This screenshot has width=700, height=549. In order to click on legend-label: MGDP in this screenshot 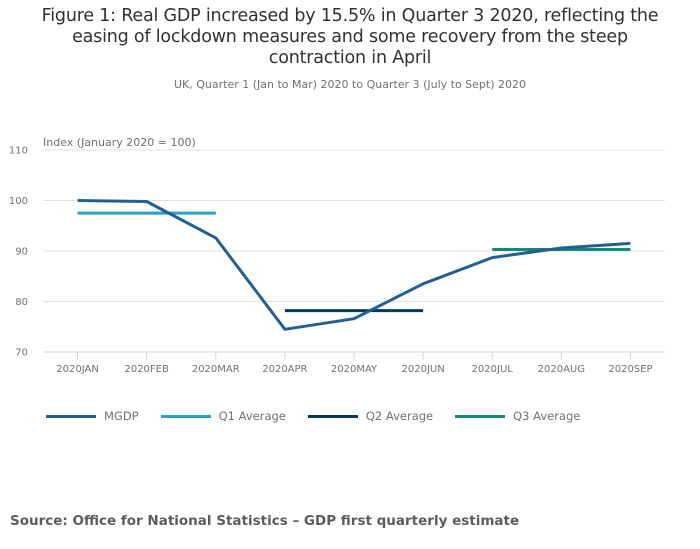, I will do `click(121, 416)`.